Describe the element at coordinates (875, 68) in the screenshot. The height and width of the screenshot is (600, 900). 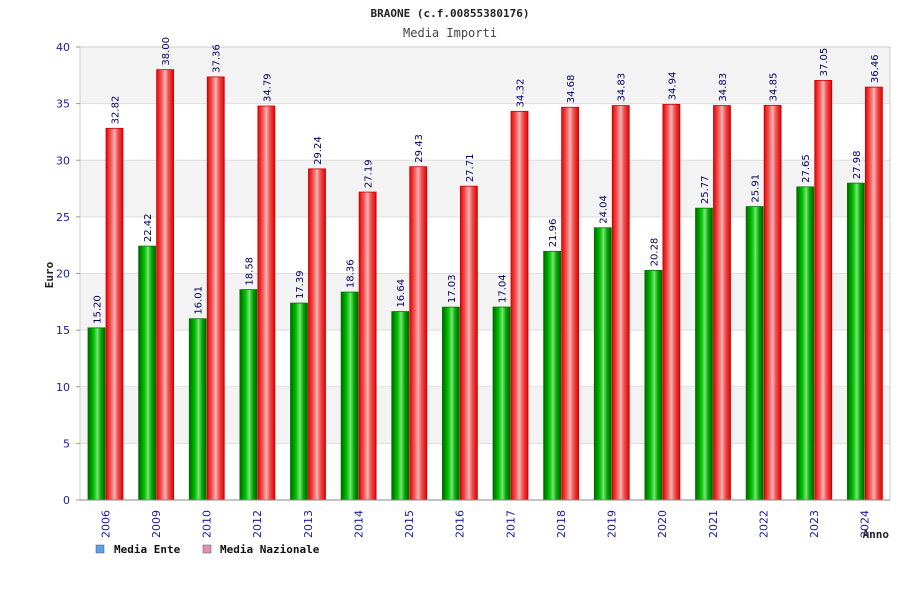
I see `data-label: 36.46` at that location.